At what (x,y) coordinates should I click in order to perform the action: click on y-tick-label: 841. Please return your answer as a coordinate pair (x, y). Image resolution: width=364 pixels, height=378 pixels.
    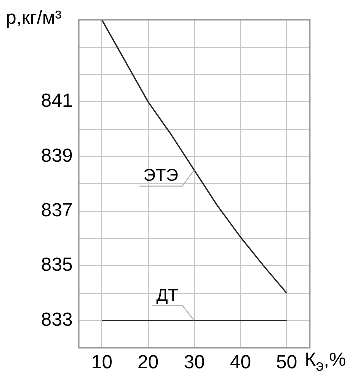
    Looking at the image, I should click on (57, 101).